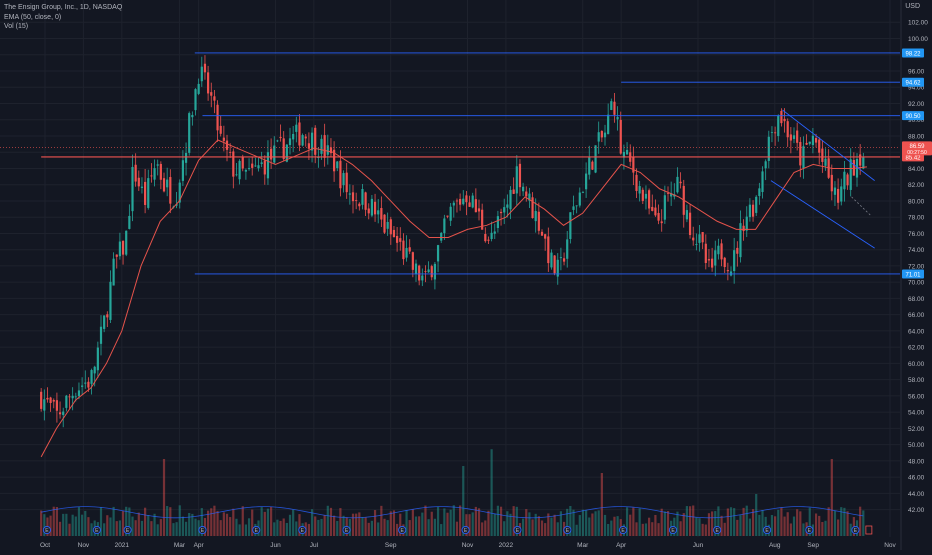 The image size is (932, 555). I want to click on upcoming-earnings-icon, so click(869, 530).